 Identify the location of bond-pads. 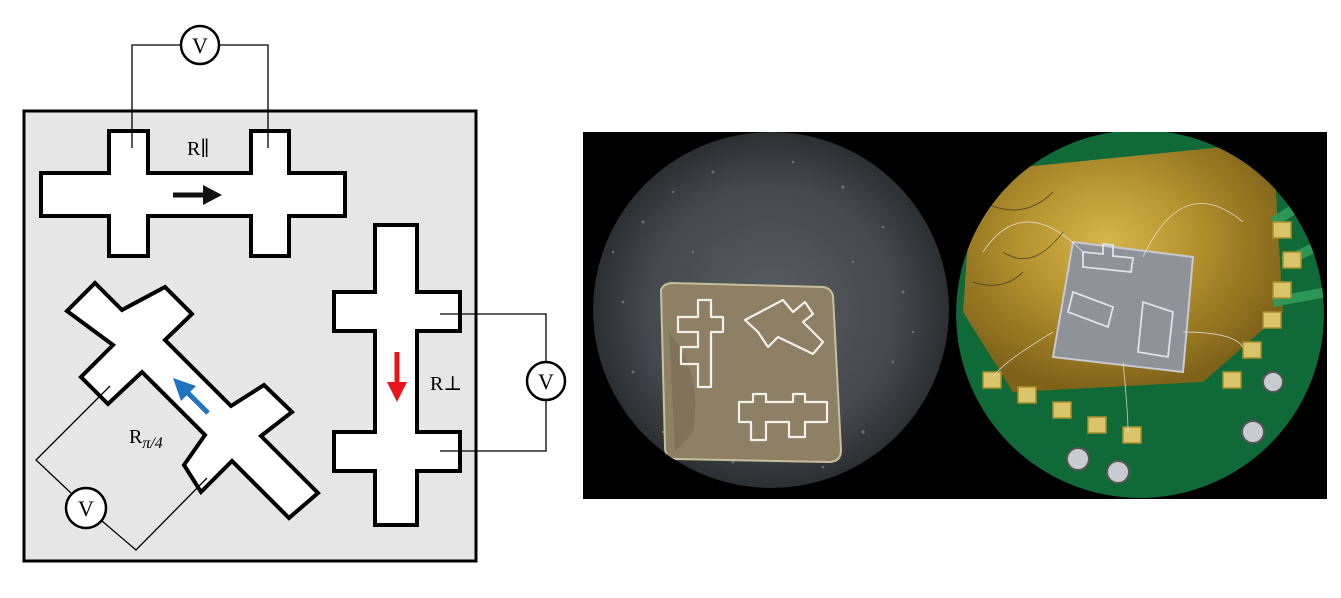
(1142, 332).